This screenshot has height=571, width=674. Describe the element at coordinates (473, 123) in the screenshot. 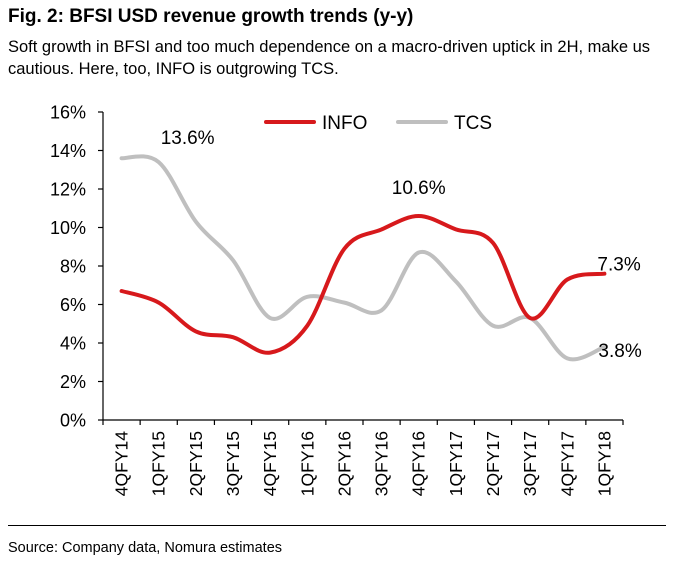

I see `legend-label-tcs: TCS` at that location.